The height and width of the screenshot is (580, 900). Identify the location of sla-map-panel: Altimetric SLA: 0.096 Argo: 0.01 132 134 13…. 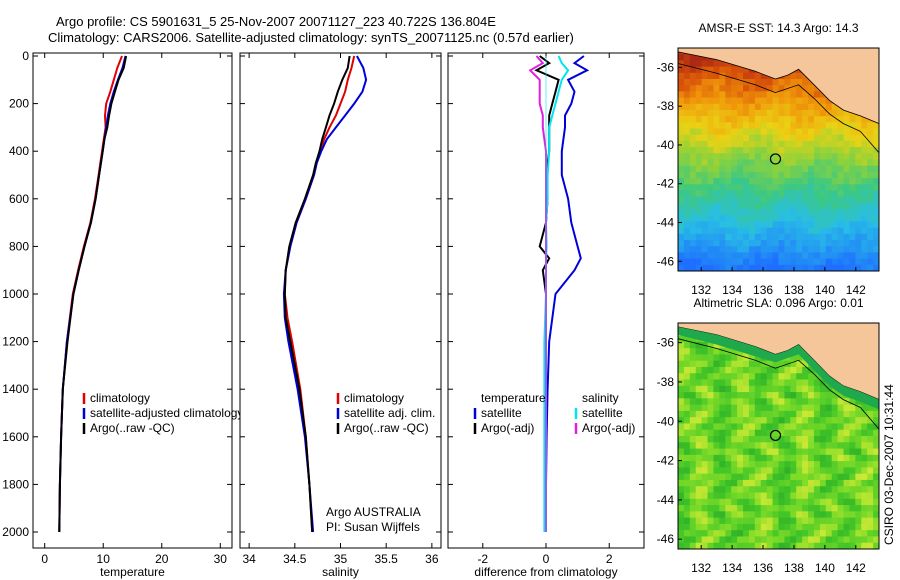
(768, 435).